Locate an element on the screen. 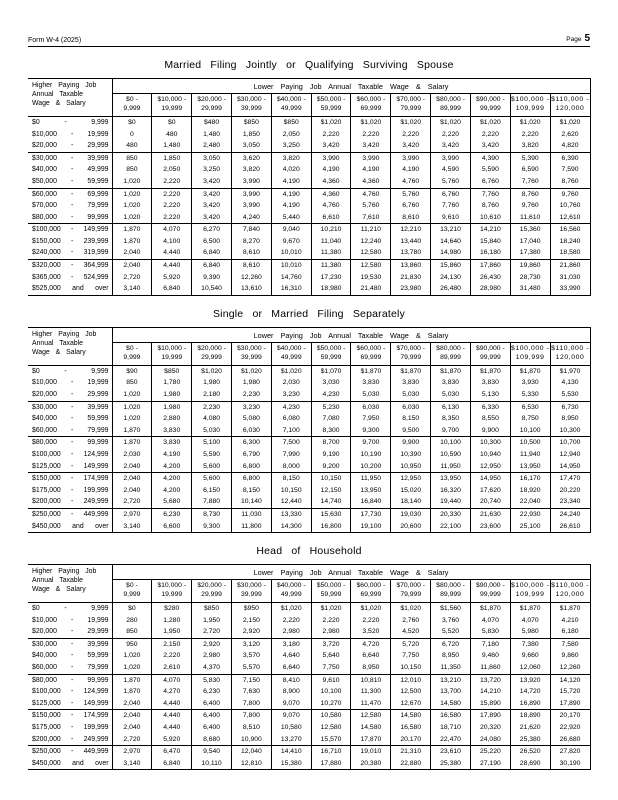  amount-cell: 12,580 is located at coordinates (370, 715).